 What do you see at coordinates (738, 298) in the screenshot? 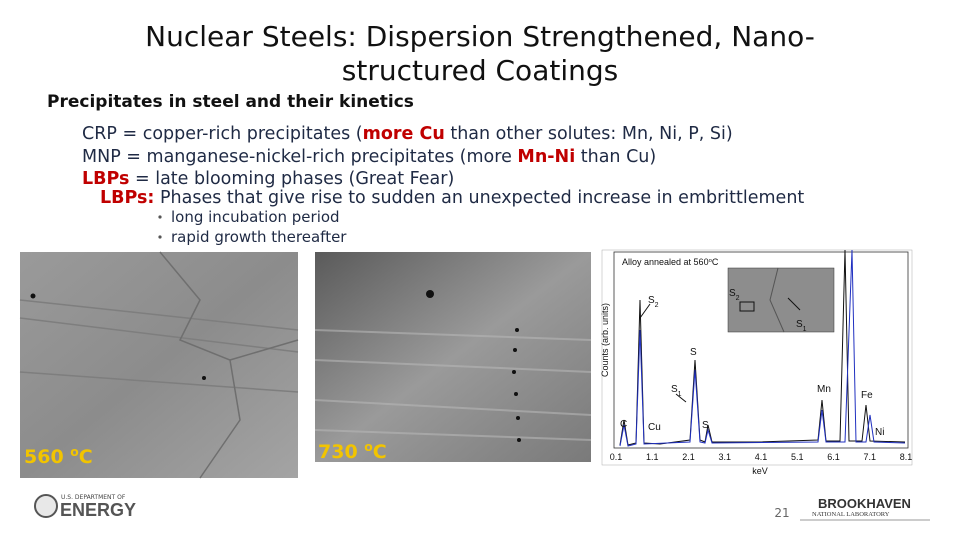
I see `inset-label-sub: 2` at bounding box center [738, 298].